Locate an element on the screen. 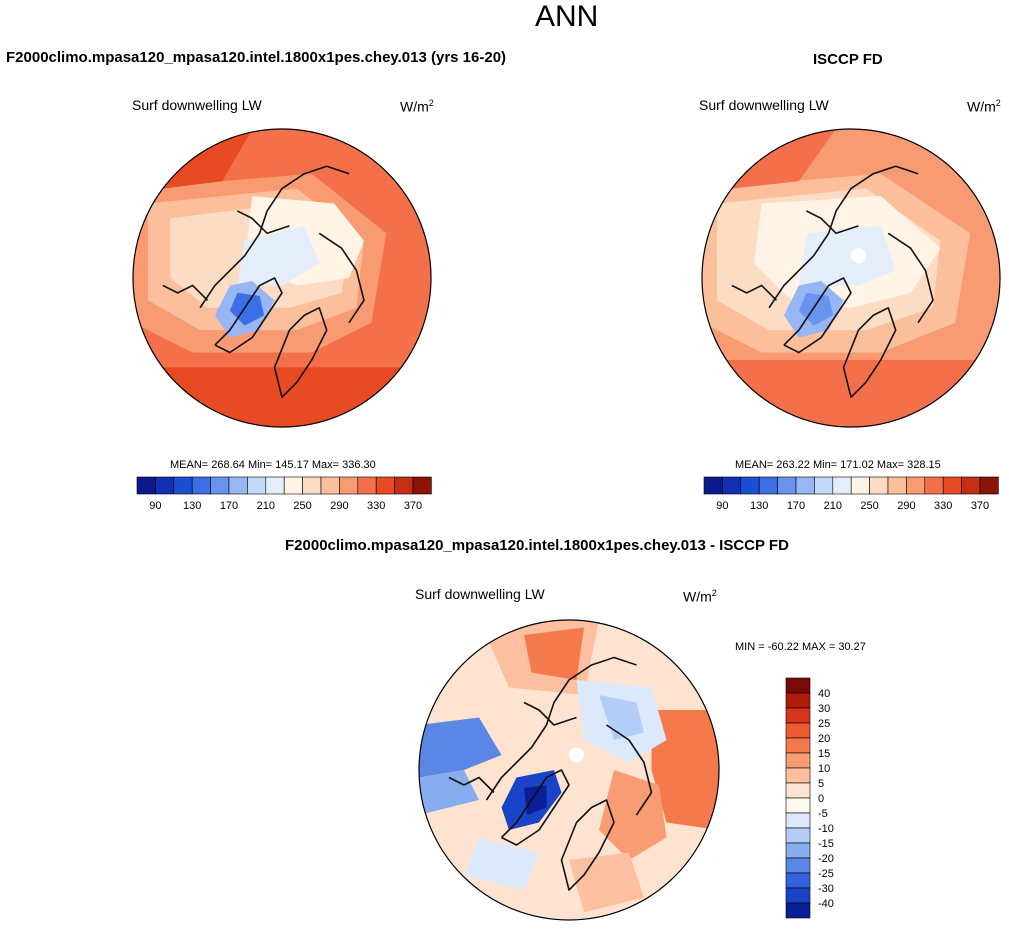 The image size is (1009, 931). colorbar-tick-label: -25 is located at coordinates (826, 874).